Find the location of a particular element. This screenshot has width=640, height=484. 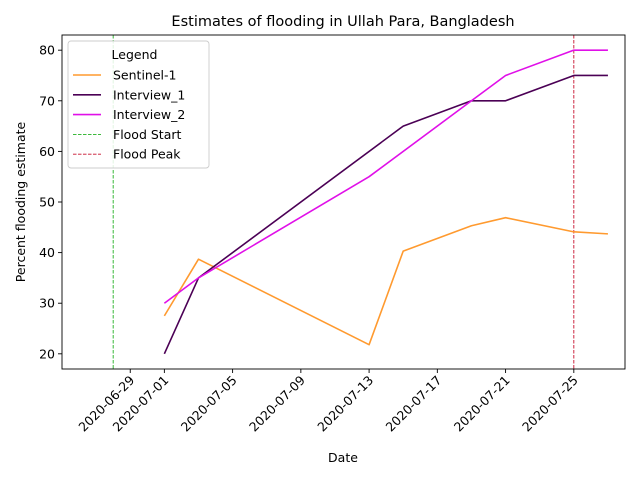

y-tick-label: 30 is located at coordinates (47, 303).